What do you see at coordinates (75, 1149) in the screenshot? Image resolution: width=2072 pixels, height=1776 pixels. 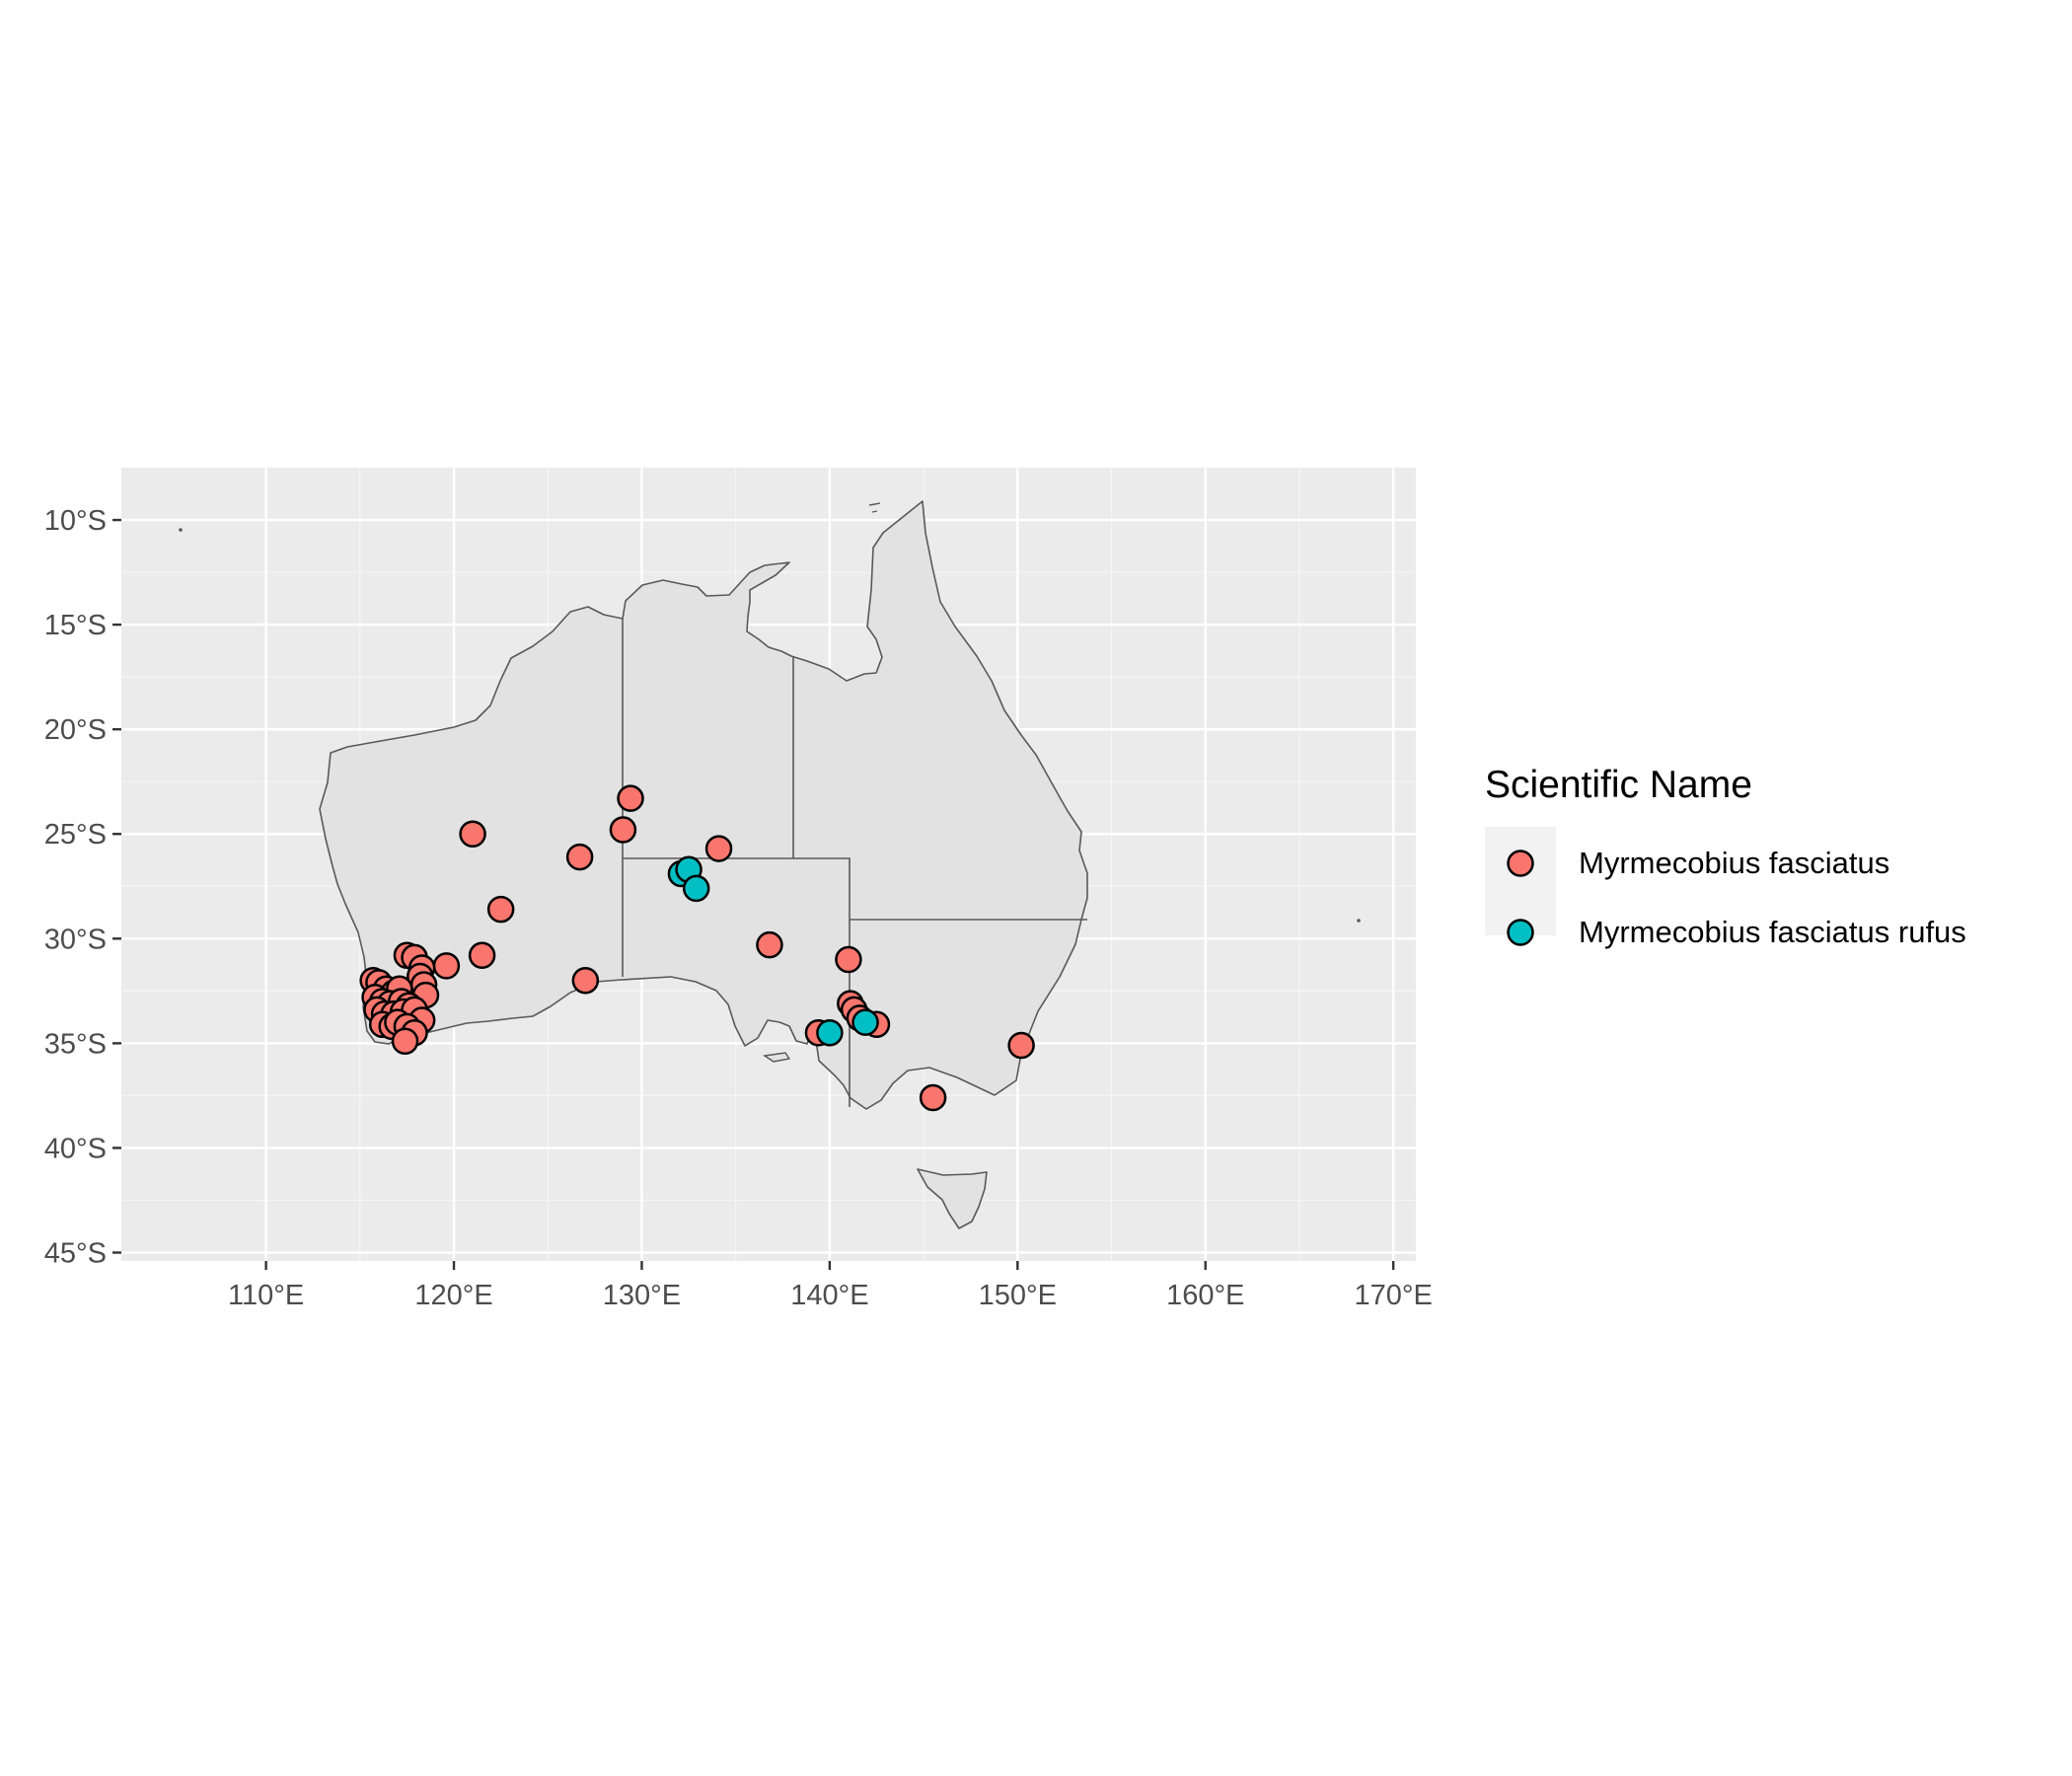 I see `y-tick-label: 40°S` at bounding box center [75, 1149].